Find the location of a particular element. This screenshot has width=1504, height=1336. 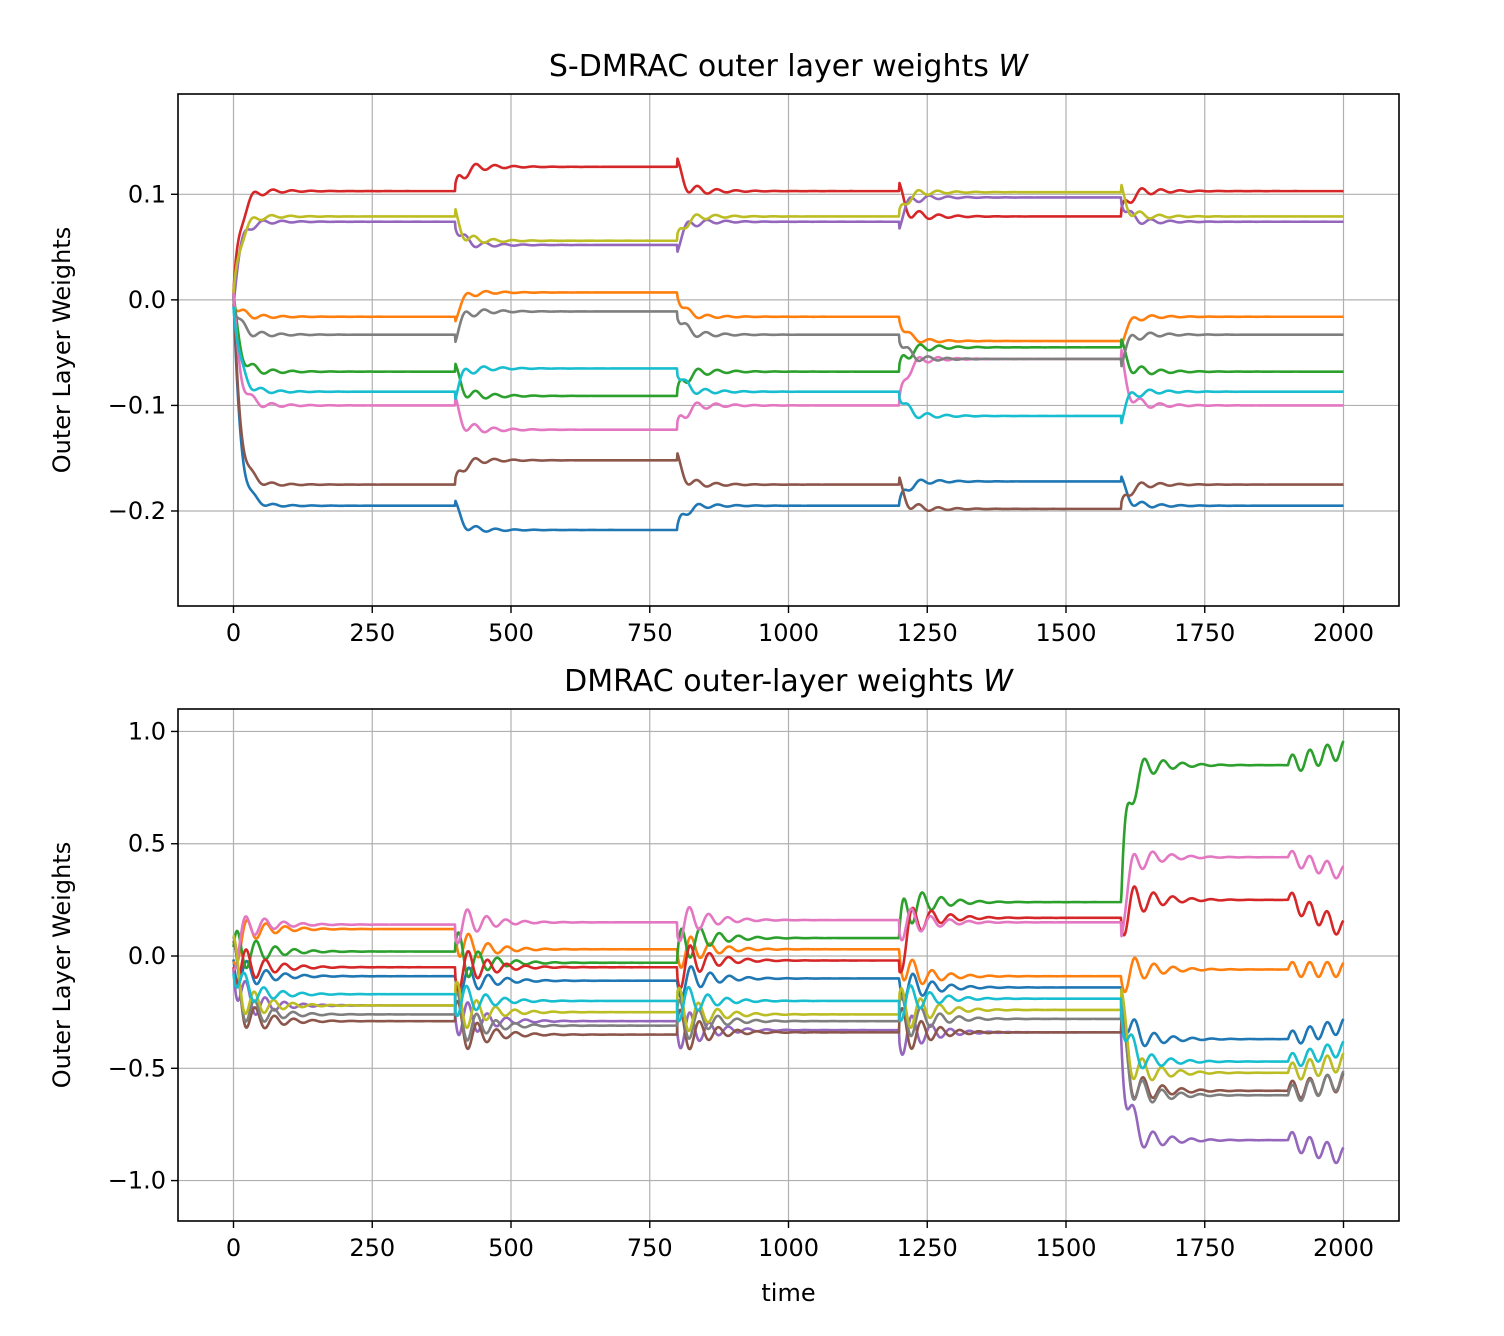

y-tick-label: −1.0 is located at coordinates (137, 1181).